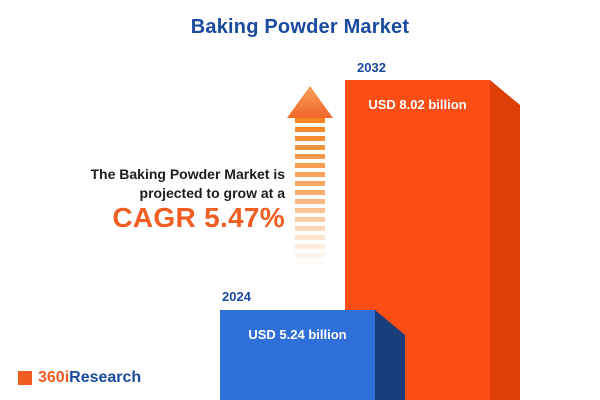 The image size is (600, 400). I want to click on logo-text: 360iResearch, so click(89, 378).